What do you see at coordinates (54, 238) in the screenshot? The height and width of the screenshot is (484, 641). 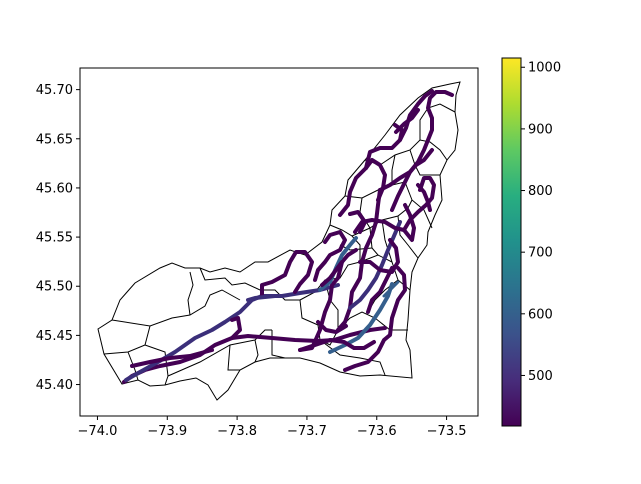 I see `y-tick-label: 45.55` at bounding box center [54, 238].